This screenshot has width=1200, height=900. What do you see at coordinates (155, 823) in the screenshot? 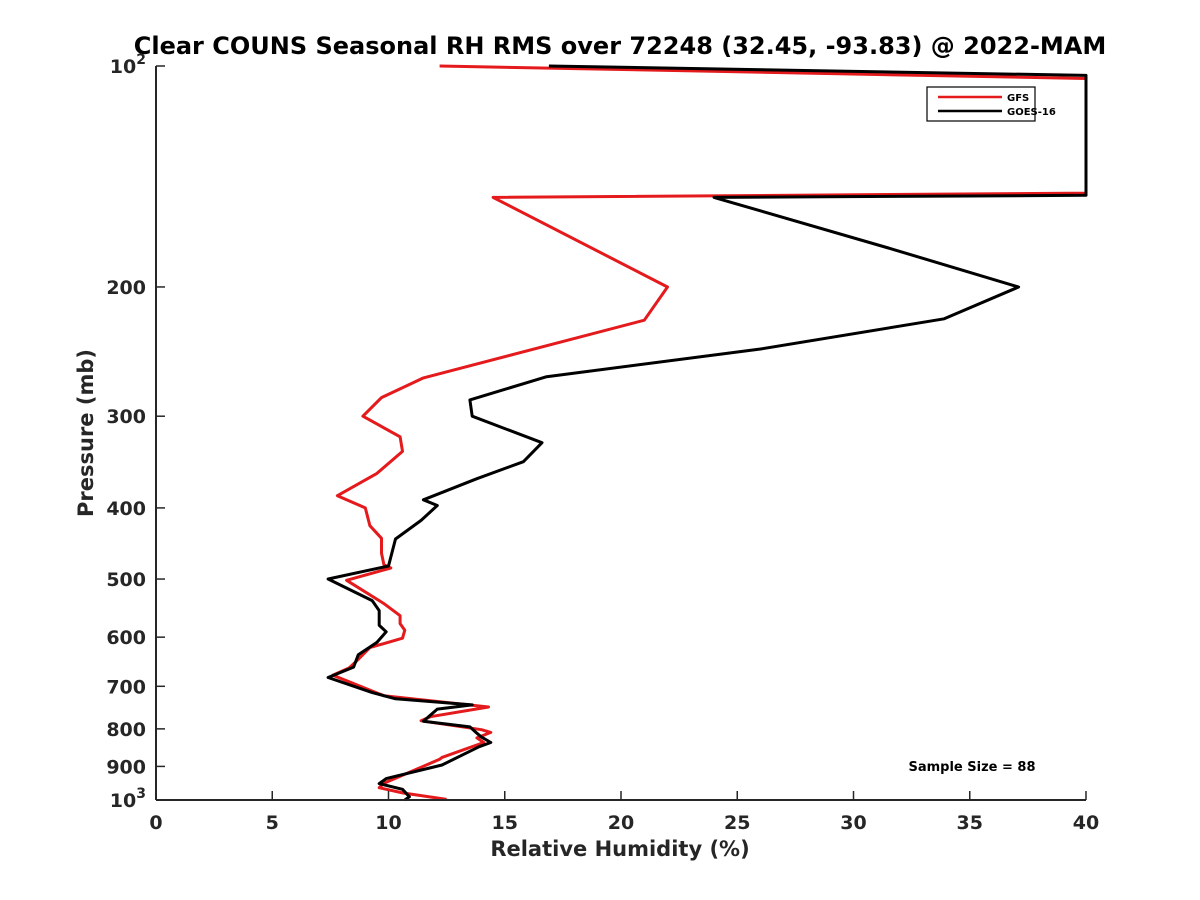
I see `x-tick-label: 0` at bounding box center [155, 823].